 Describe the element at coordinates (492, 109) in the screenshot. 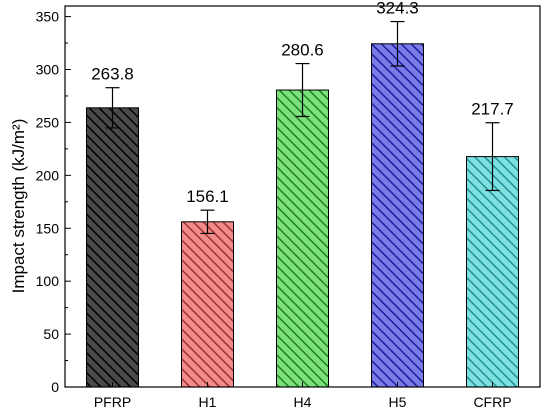

I see `data-label-cfrp: 217.7` at that location.